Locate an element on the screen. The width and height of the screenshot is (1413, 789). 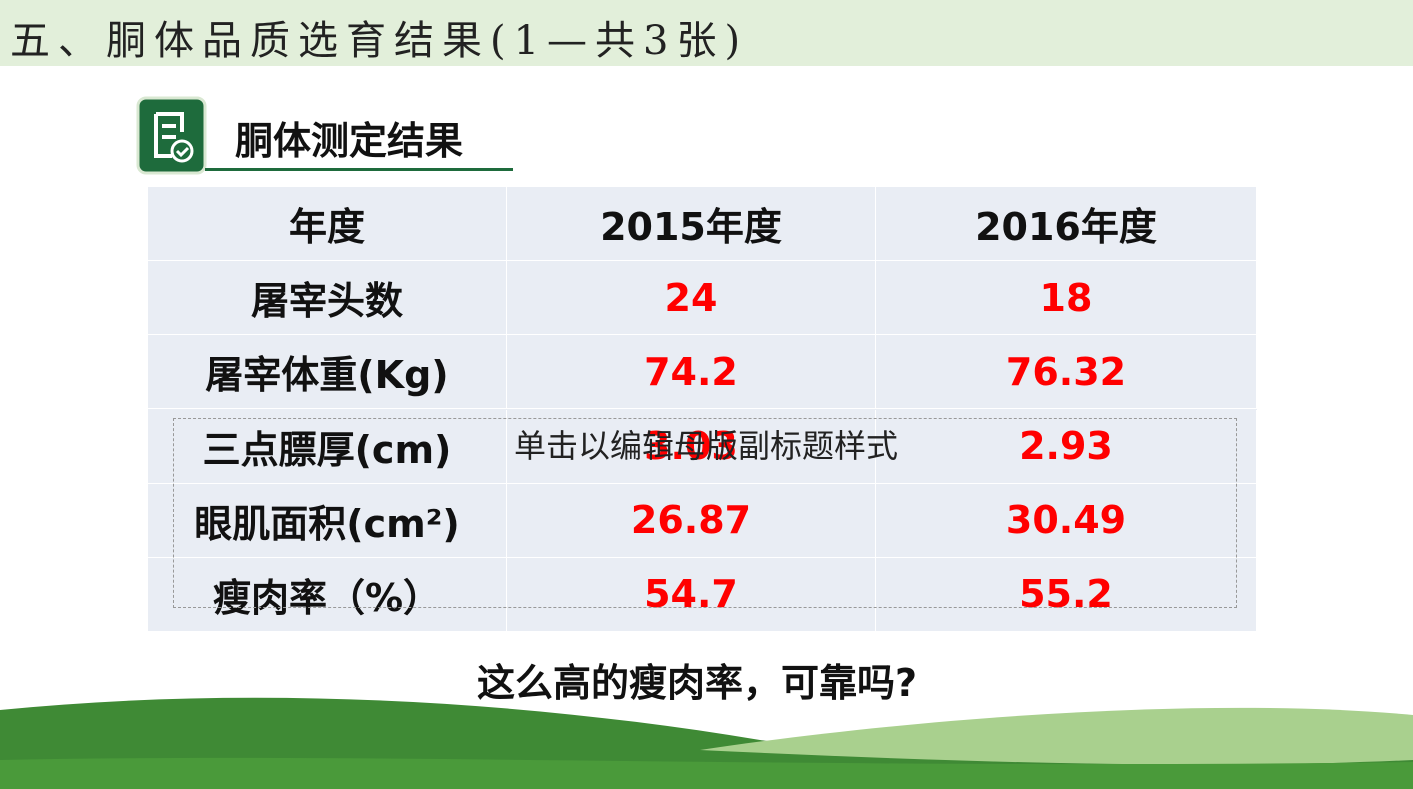
header-band: 五、胴体品质选育结果(1—共3张) is located at coordinates (706, 33).